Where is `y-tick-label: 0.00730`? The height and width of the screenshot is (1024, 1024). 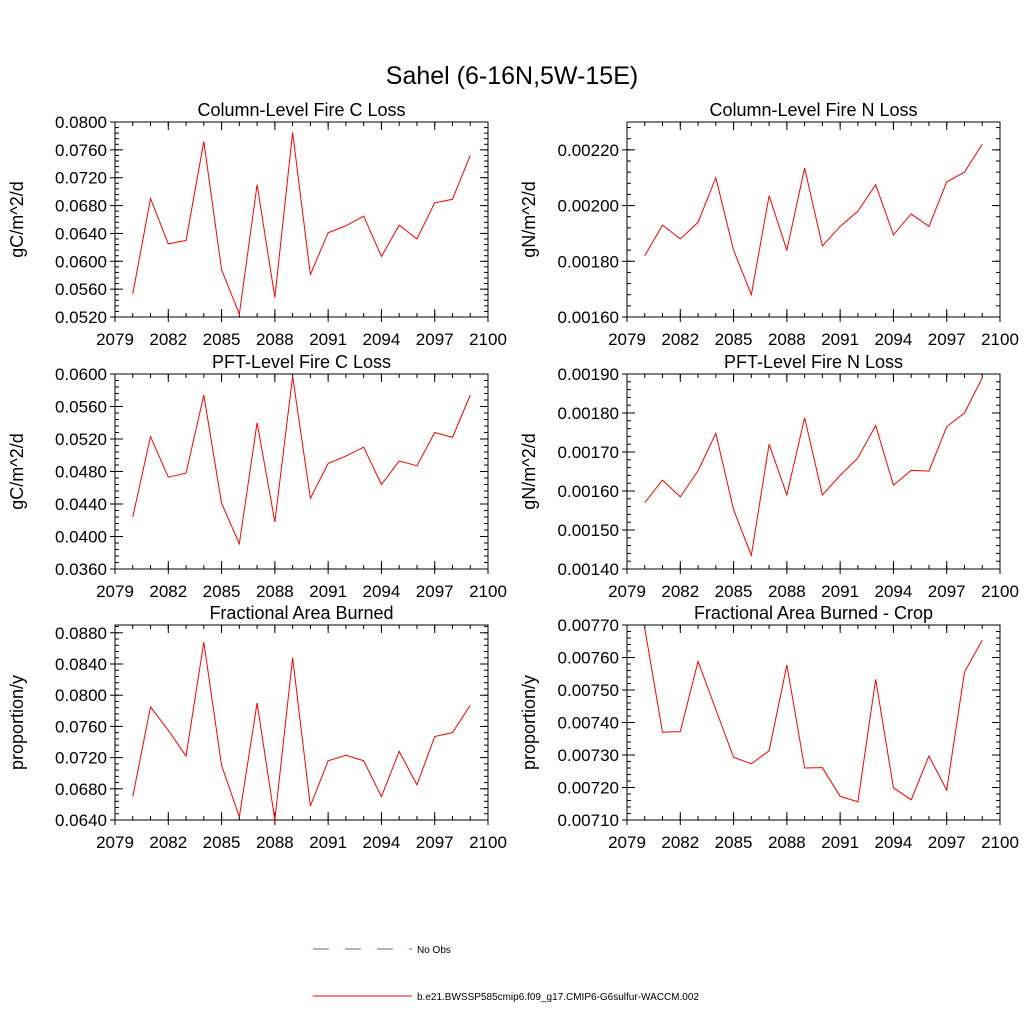 y-tick-label: 0.00730 is located at coordinates (588, 755).